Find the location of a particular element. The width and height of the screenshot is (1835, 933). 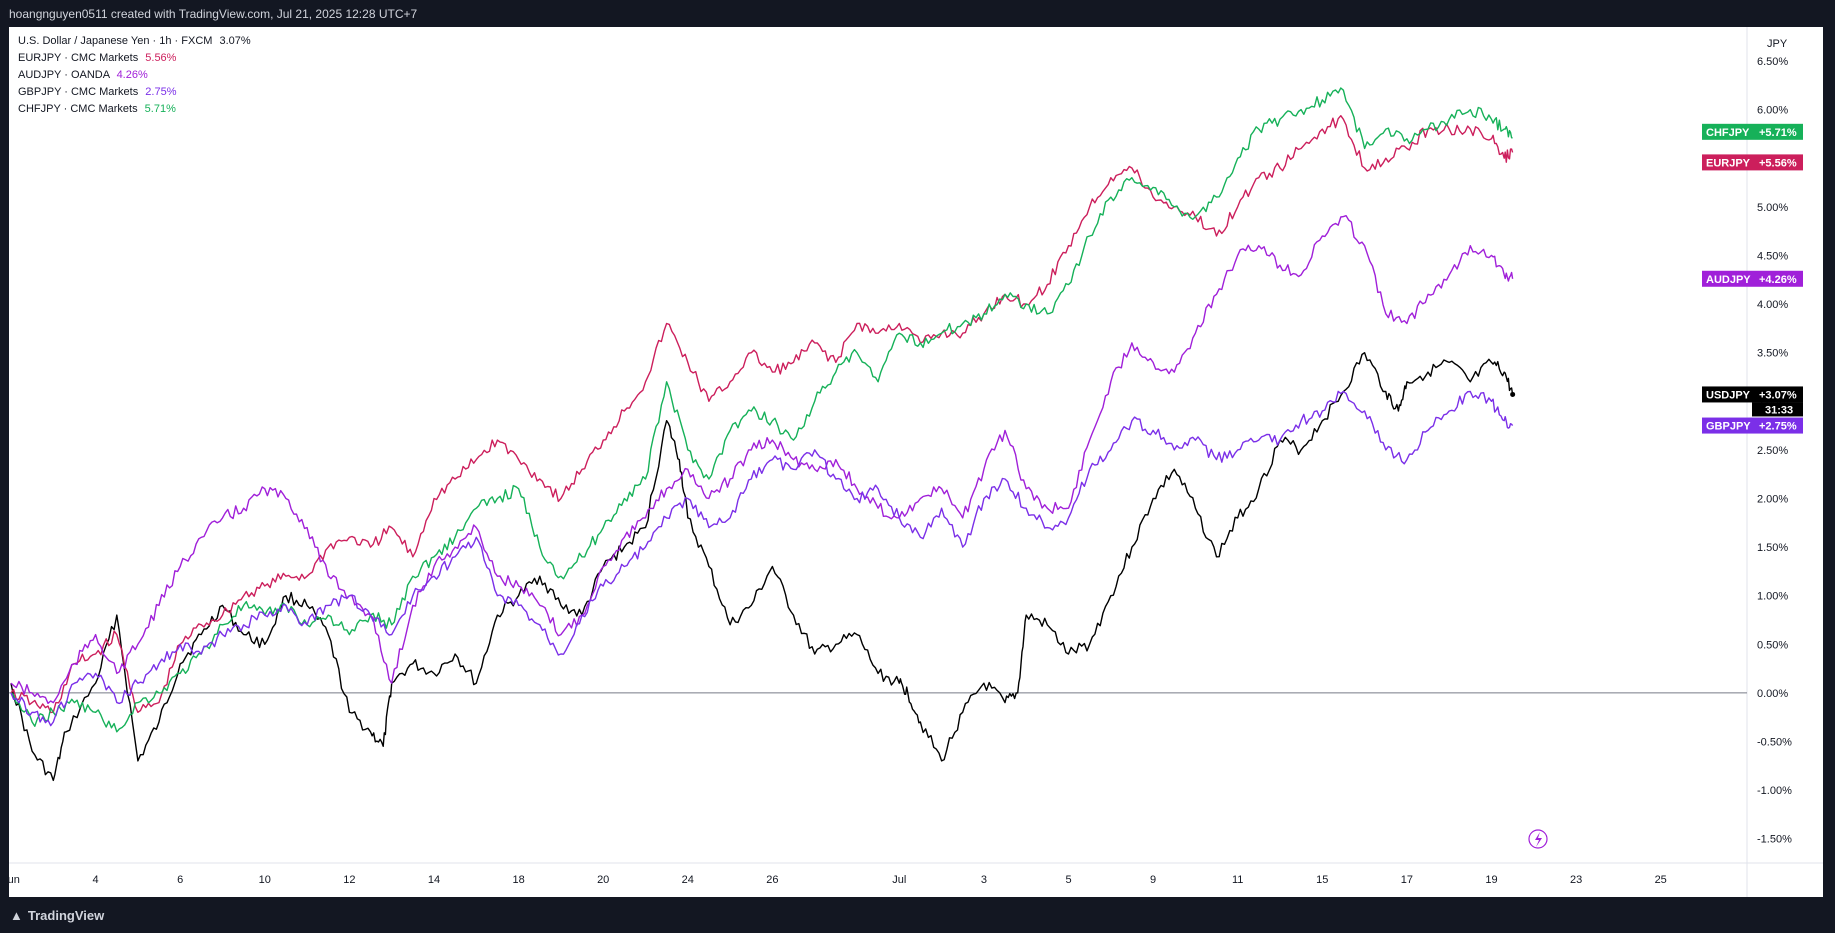

y-tick-label: 4.00% is located at coordinates (1772, 305).